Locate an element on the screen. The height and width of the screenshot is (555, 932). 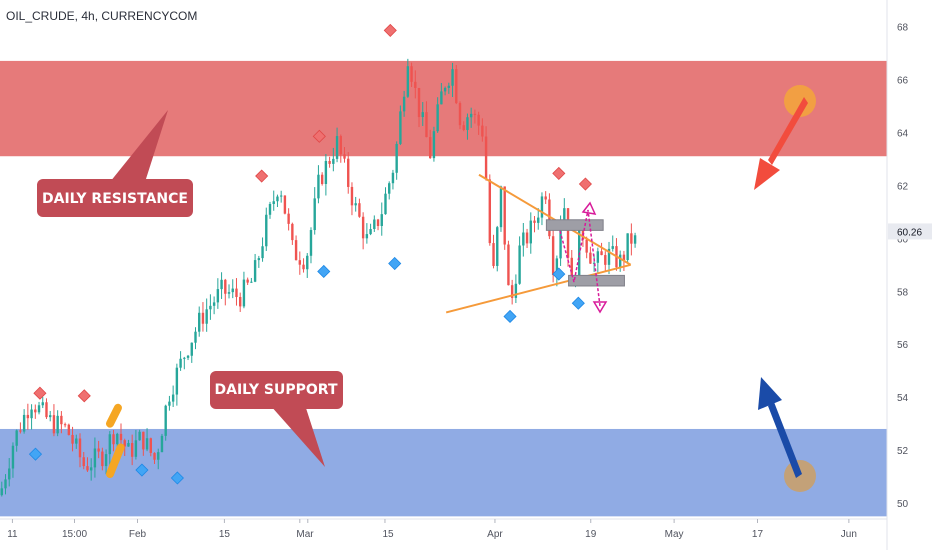
triangle-lower-line is located at coordinates (538, 288).